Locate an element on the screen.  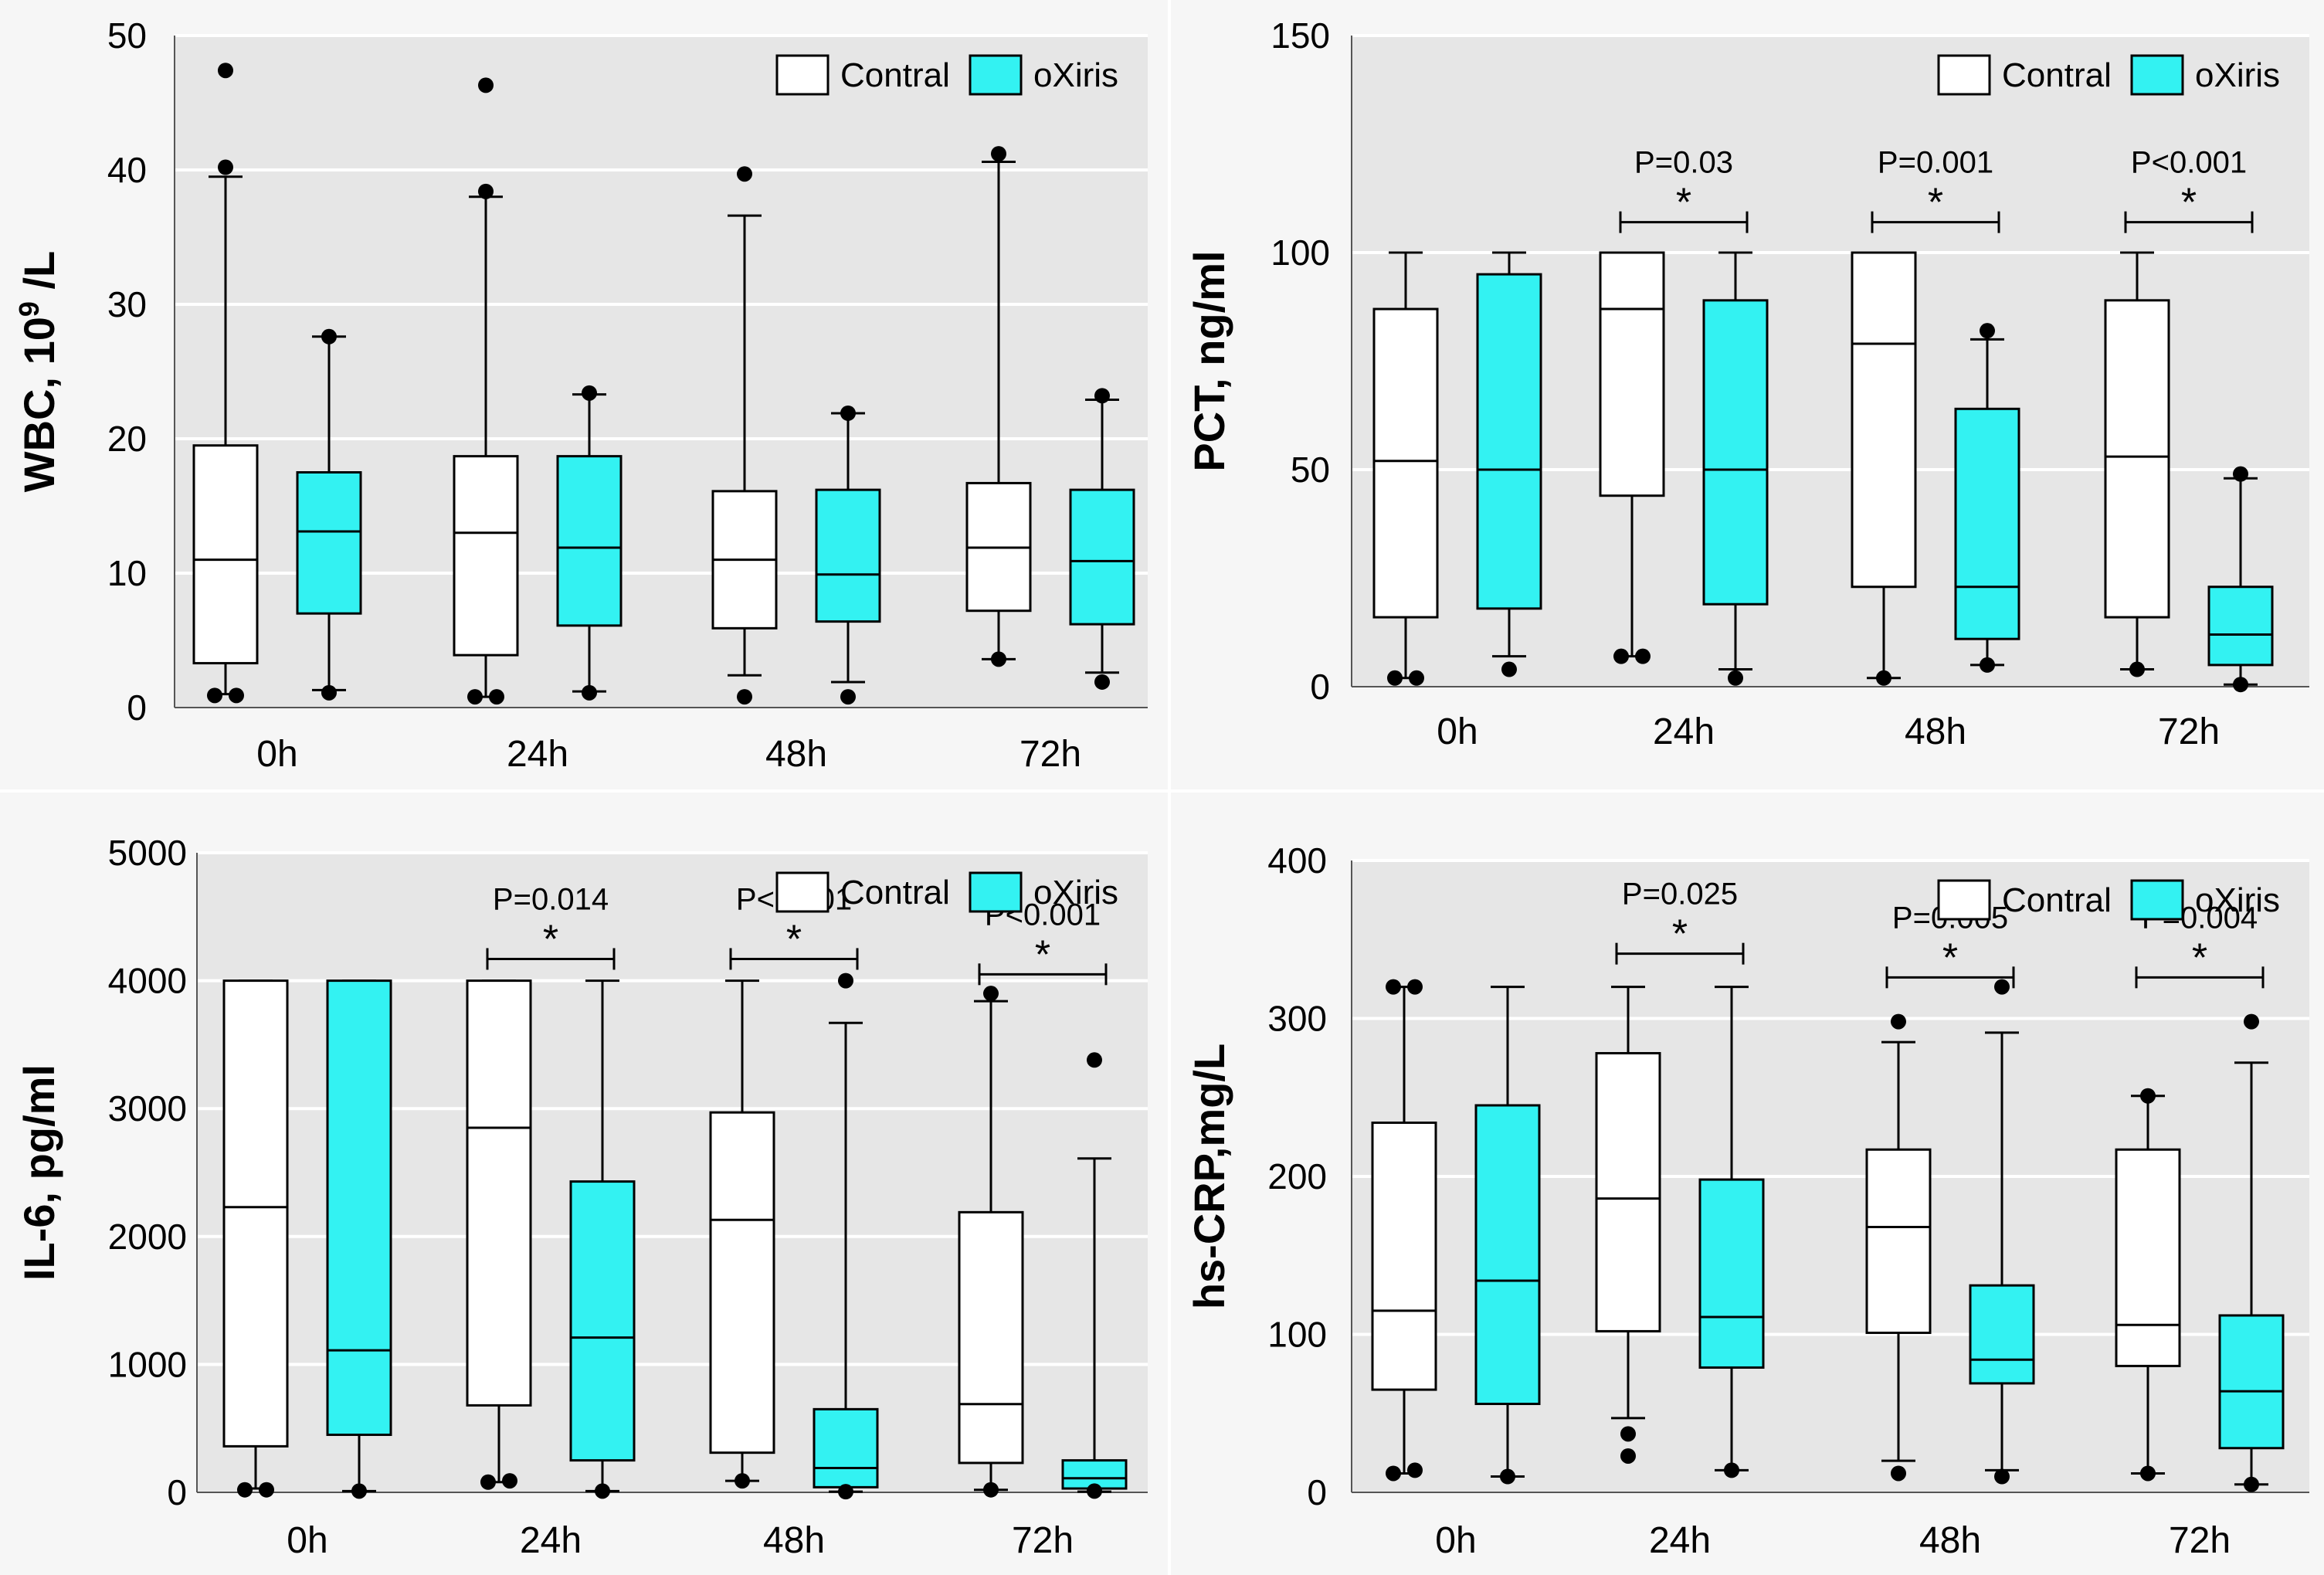
y-tick-label: 400 is located at coordinates (1297, 861).